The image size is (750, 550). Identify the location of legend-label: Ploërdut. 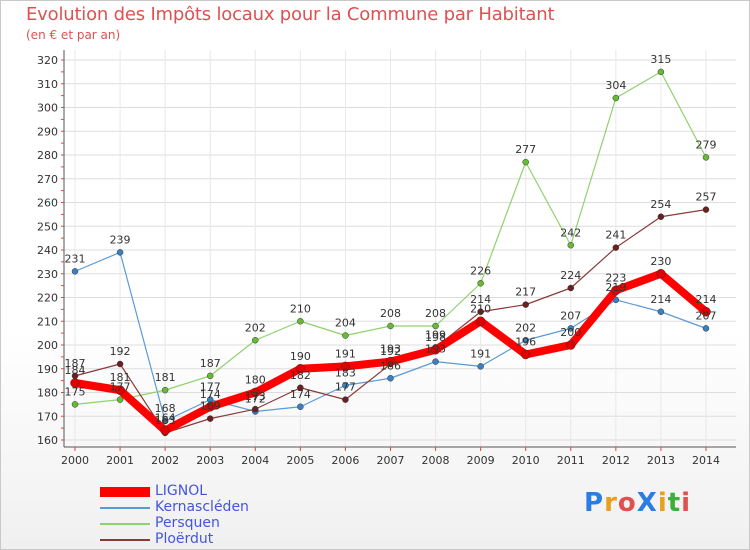
(184, 539).